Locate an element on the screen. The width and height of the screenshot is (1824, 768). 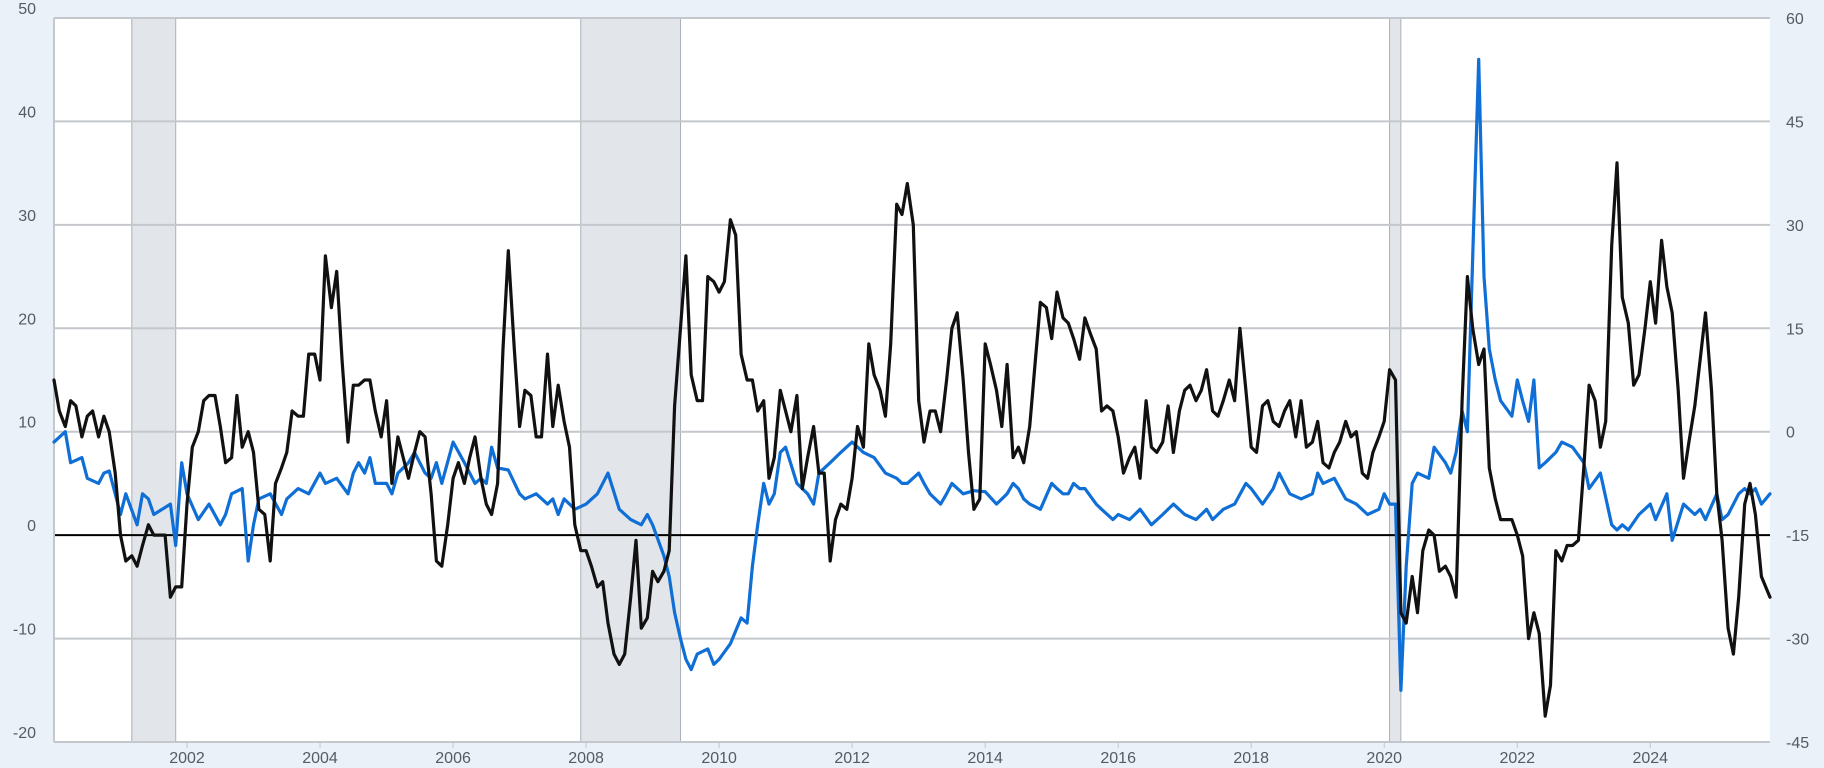
x-tick-label: 2016 is located at coordinates (1118, 758).